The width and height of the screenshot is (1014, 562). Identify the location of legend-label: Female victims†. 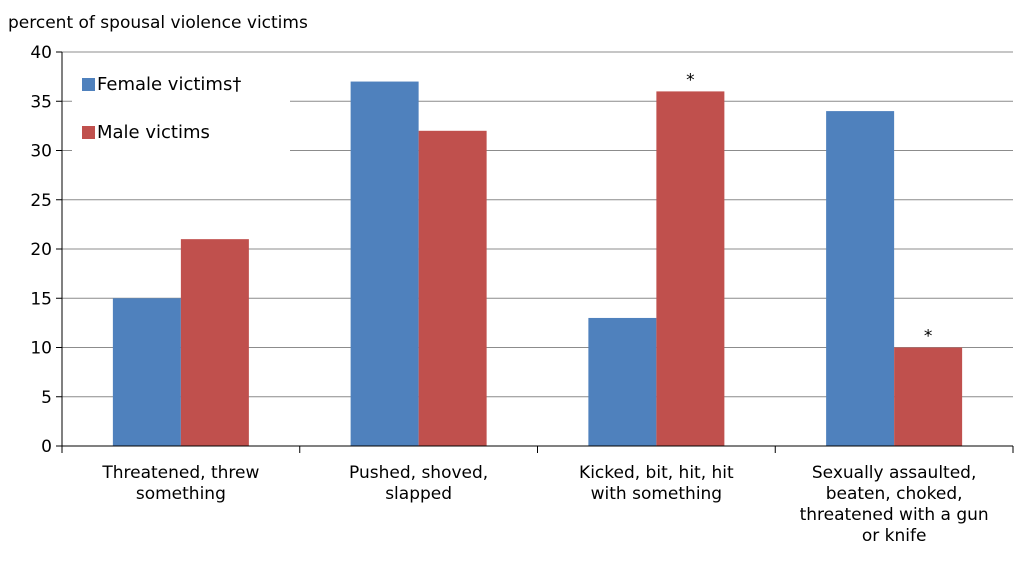
(169, 84).